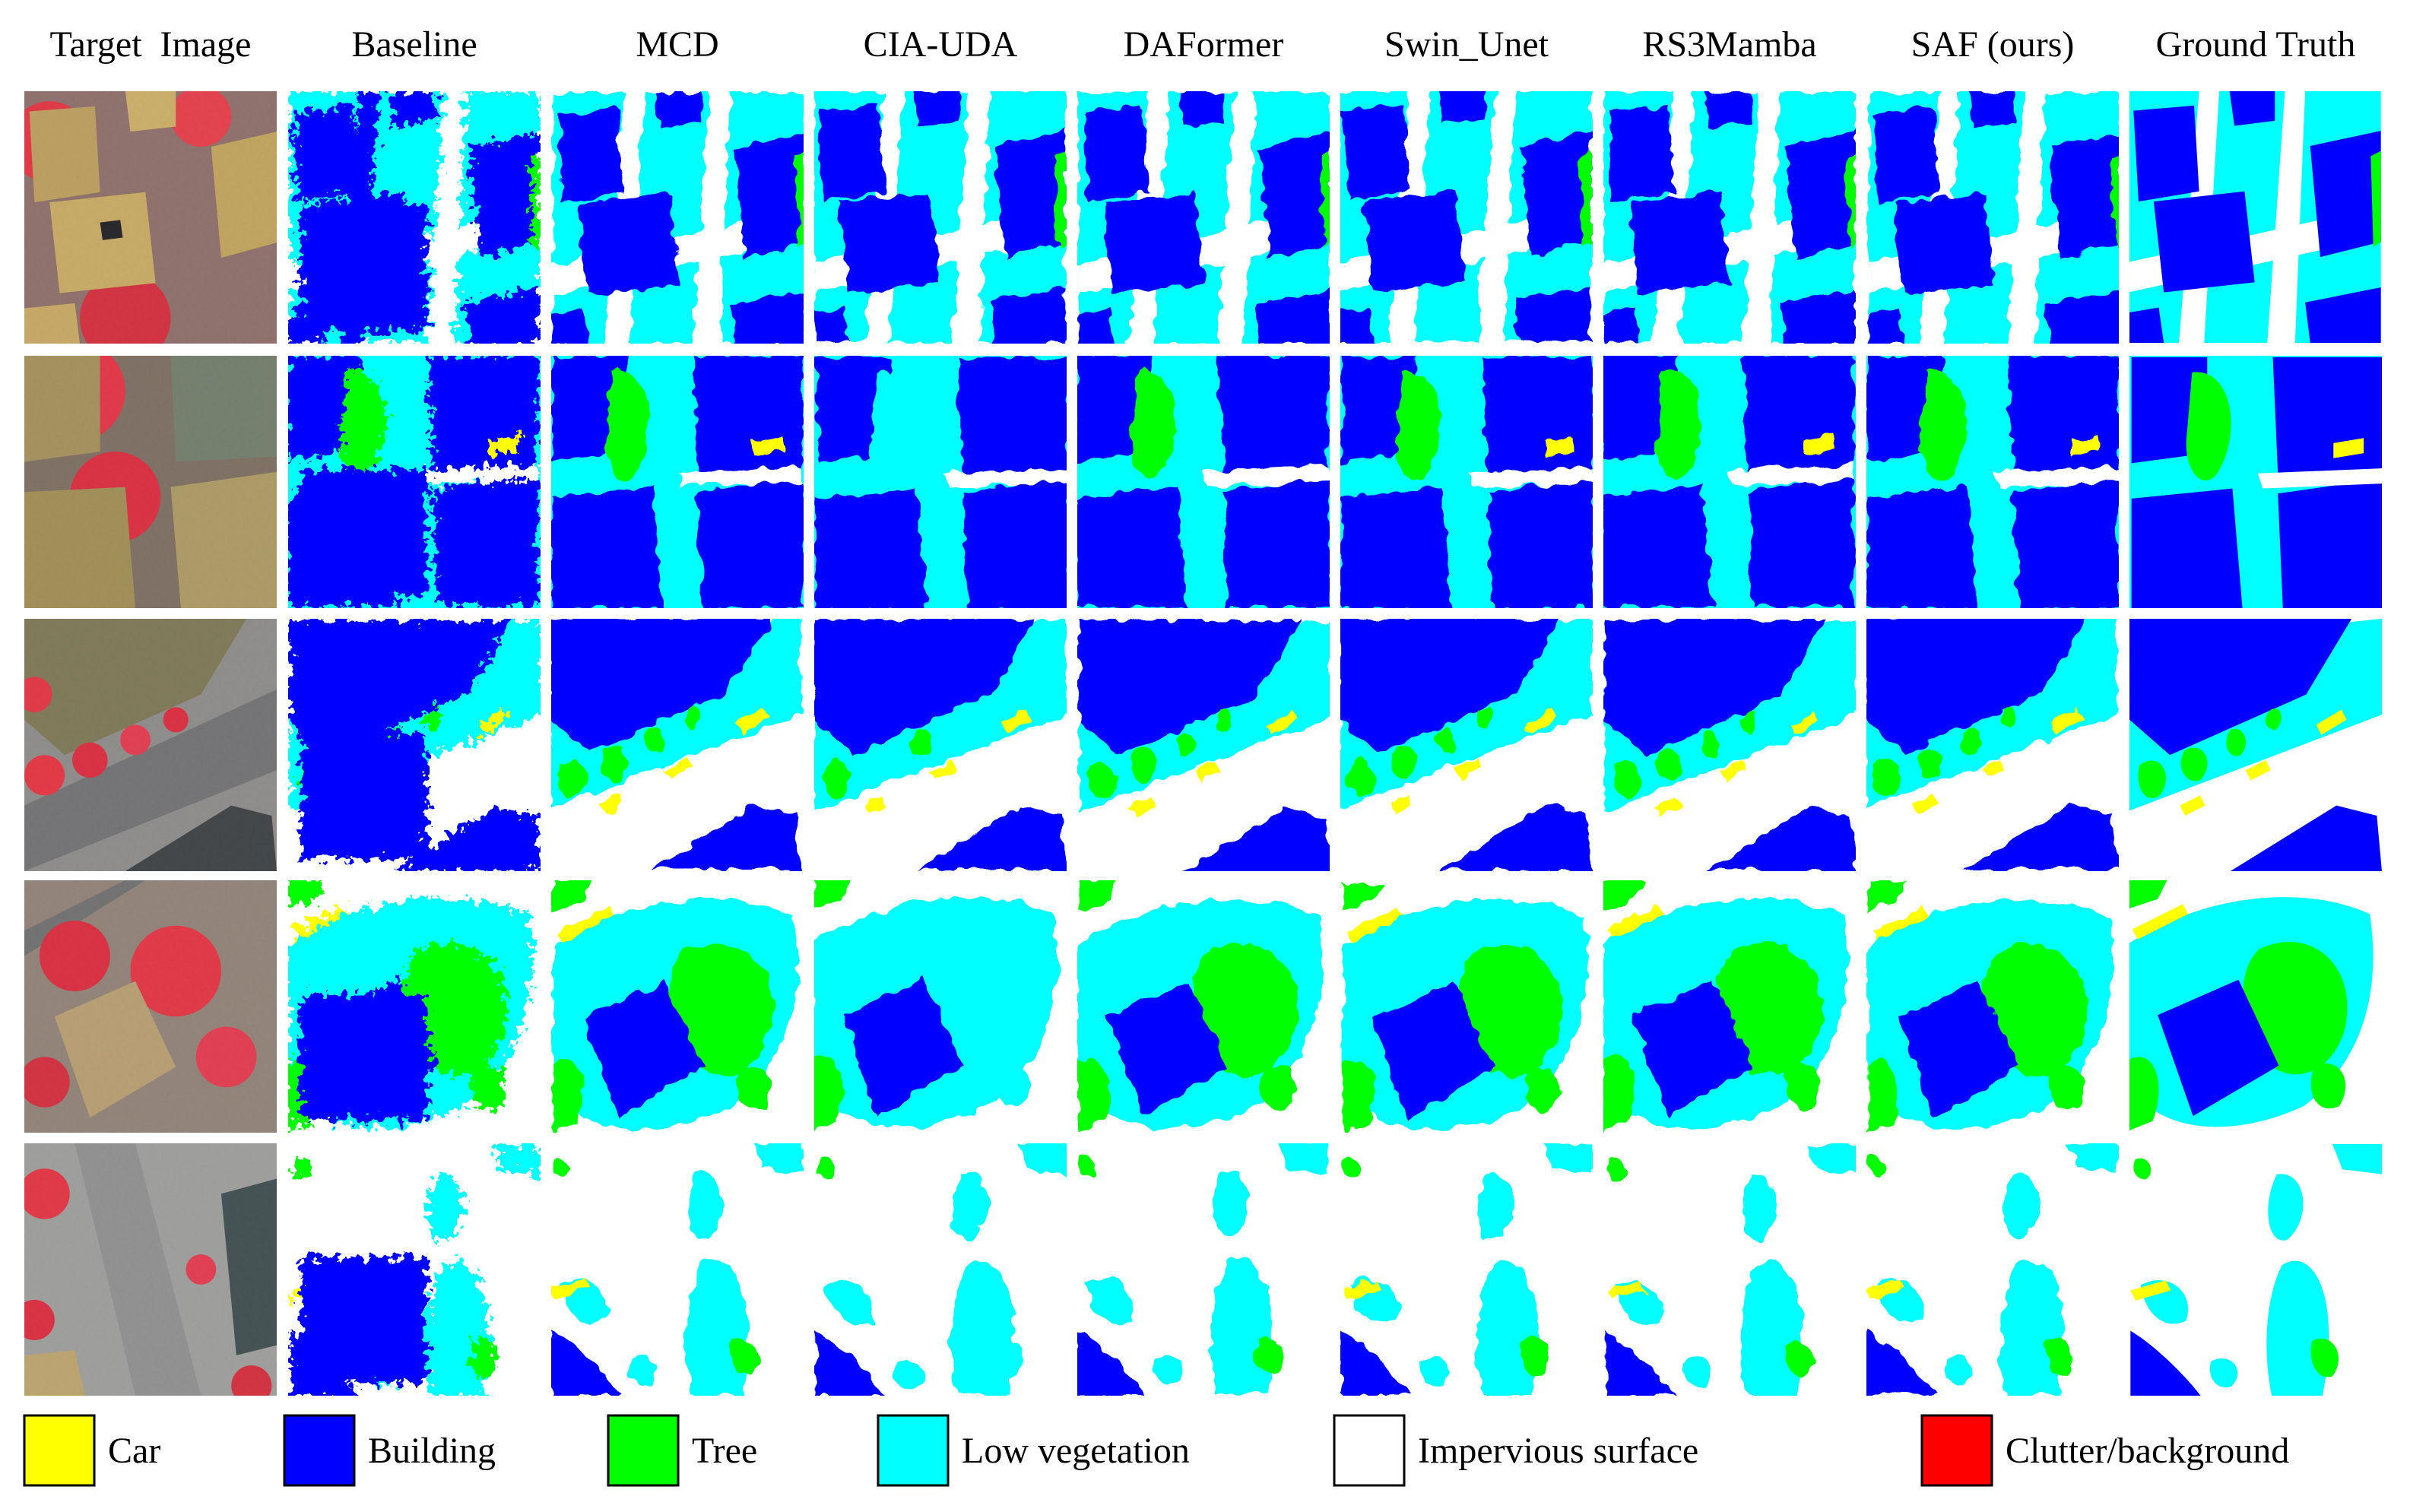 This screenshot has height=1512, width=2410. I want to click on column-header: MCD, so click(677, 44).